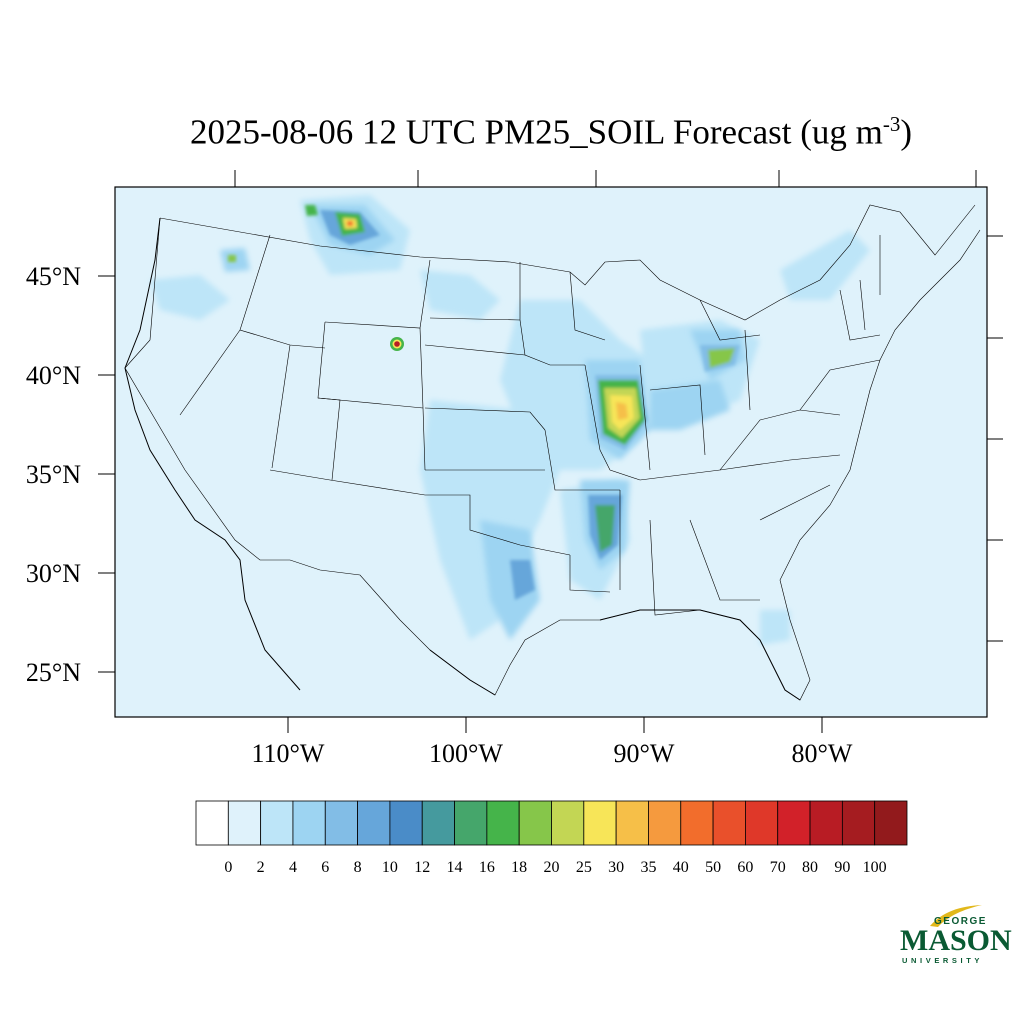 The width and height of the screenshot is (1024, 1024). I want to click on lat-label: 35°N, so click(53, 474).